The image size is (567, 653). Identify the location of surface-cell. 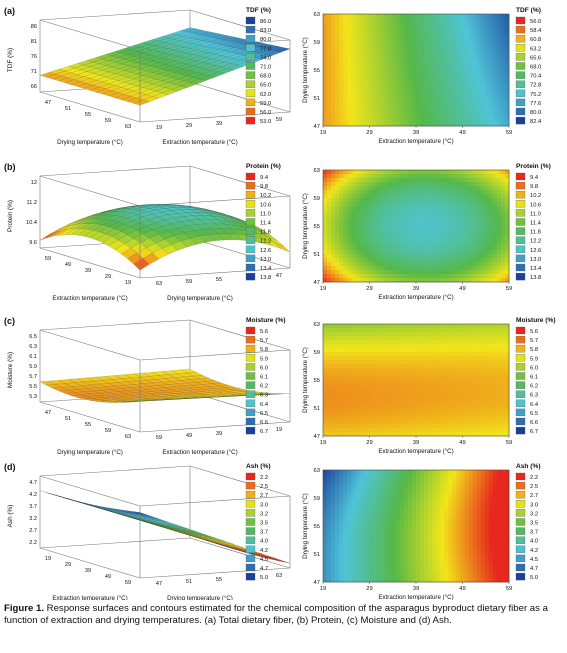
(207, 397).